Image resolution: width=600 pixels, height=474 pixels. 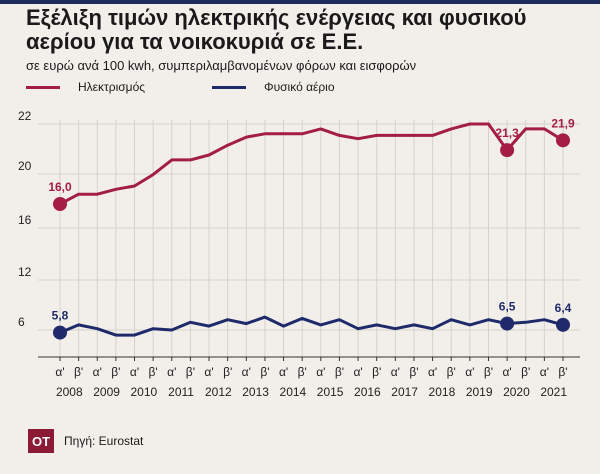 I want to click on electricity-data-label: 21,3, so click(x=507, y=133).